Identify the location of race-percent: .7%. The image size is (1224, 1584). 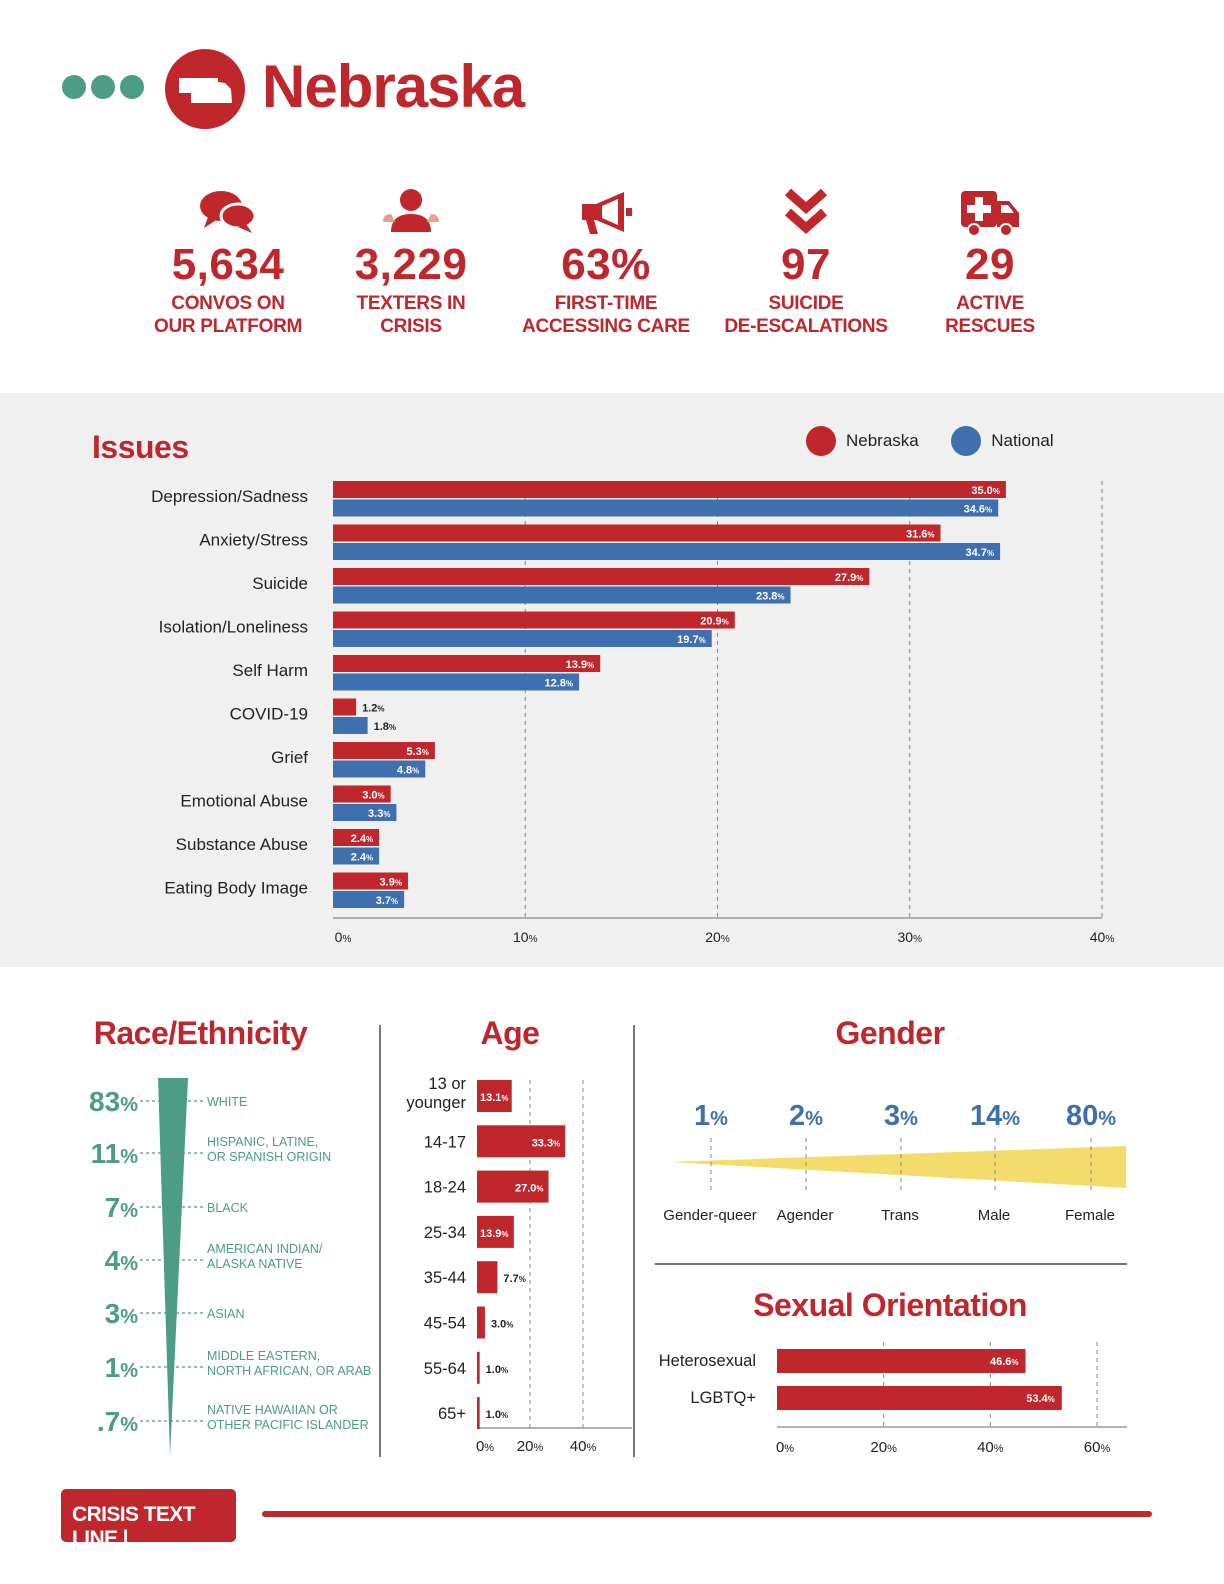
(117, 1421).